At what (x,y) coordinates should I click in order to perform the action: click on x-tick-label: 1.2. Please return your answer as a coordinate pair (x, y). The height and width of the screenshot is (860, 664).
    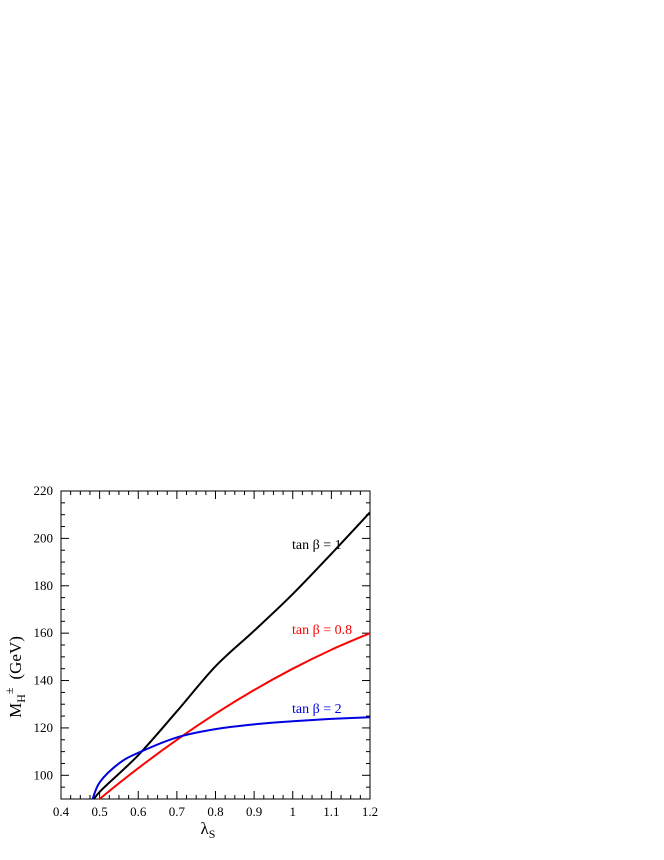
    Looking at the image, I should click on (370, 811).